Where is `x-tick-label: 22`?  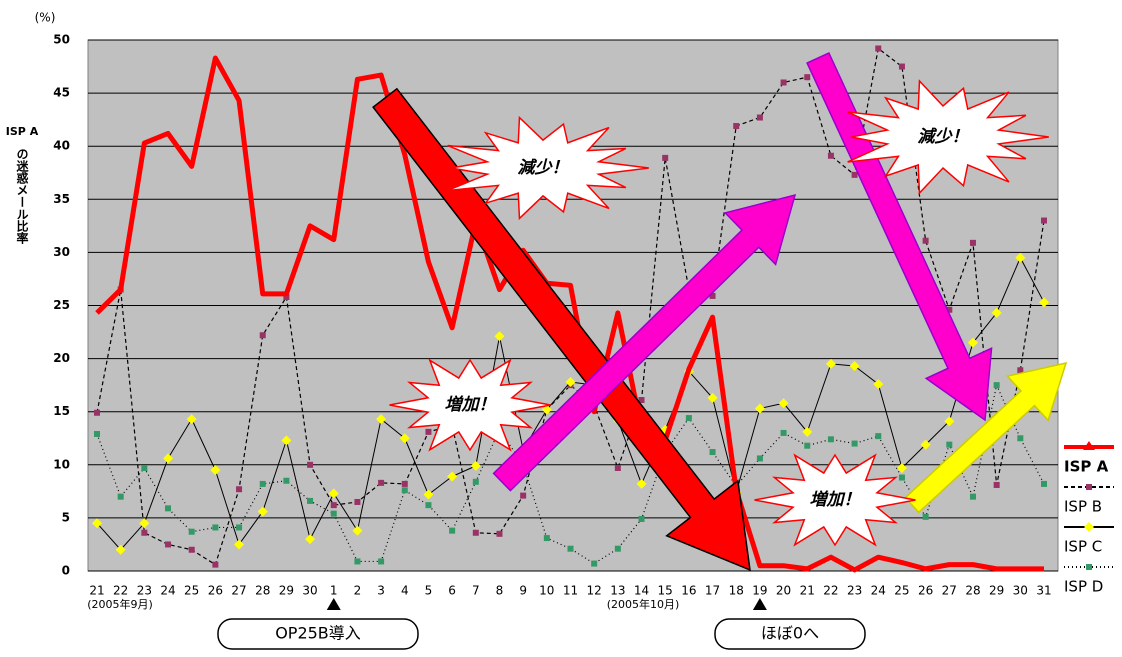
x-tick-label: 22 is located at coordinates (830, 591).